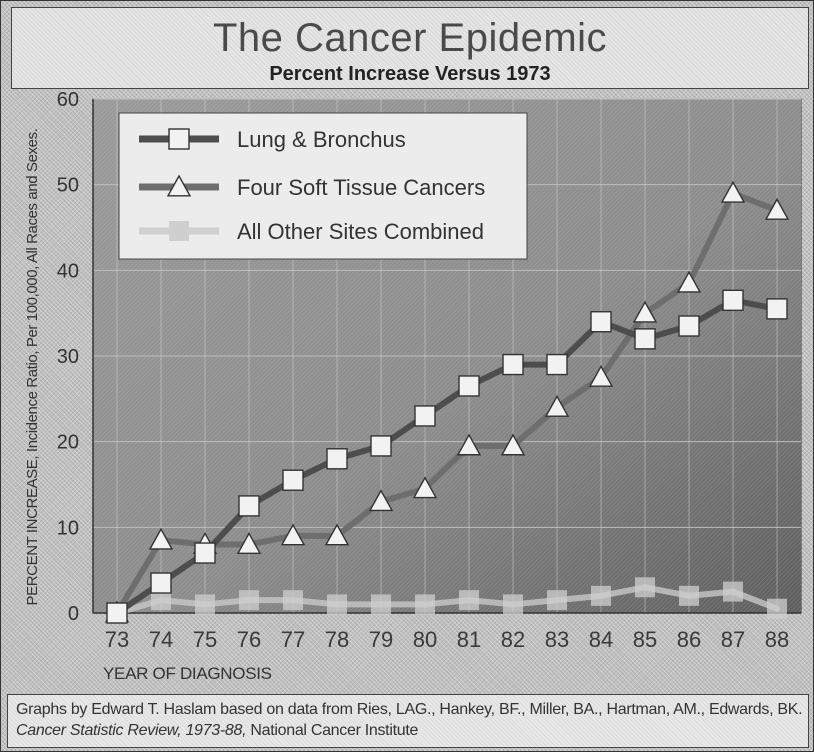 The width and height of the screenshot is (814, 752). I want to click on x-tick-label: 85, so click(645, 639).